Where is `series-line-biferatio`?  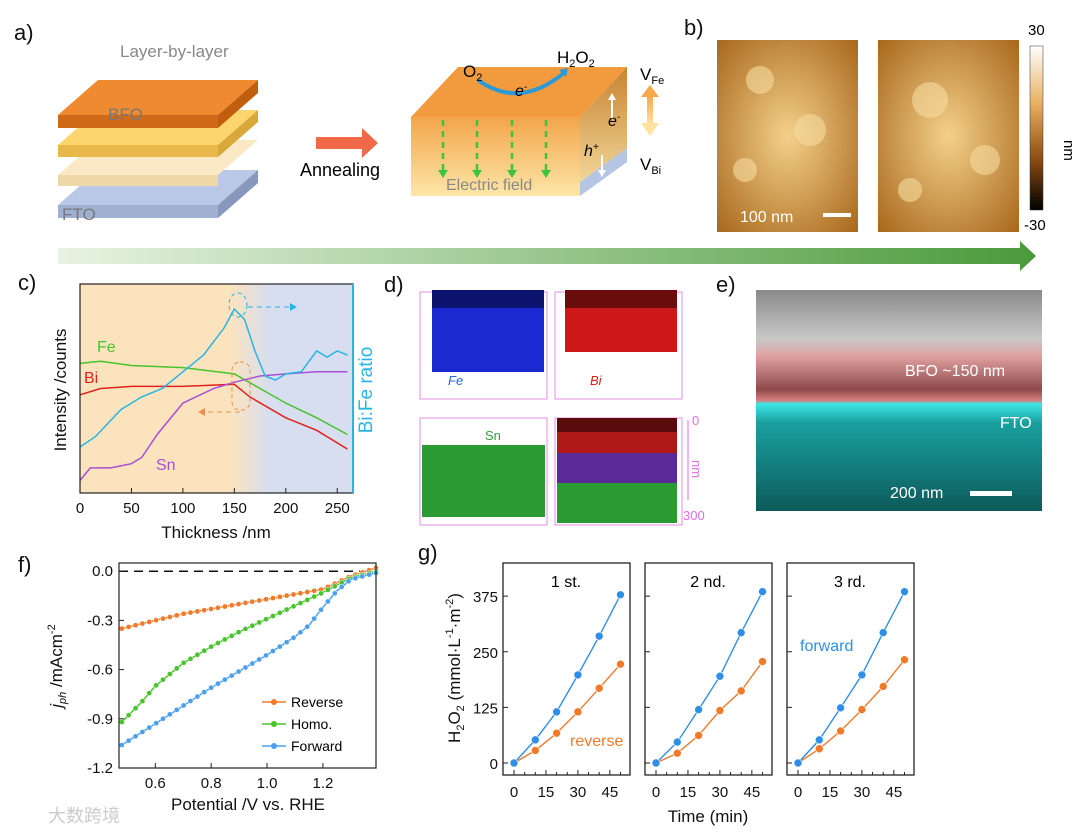
series-line-biferatio is located at coordinates (213, 377).